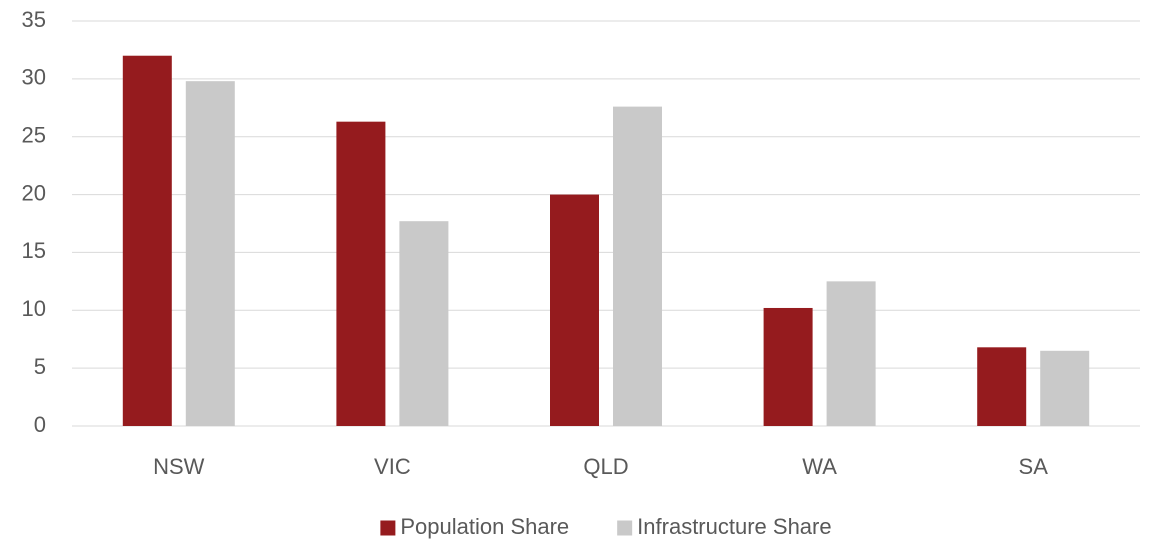 This screenshot has width=1159, height=546. What do you see at coordinates (34, 77) in the screenshot?
I see `y-tick-label: 30` at bounding box center [34, 77].